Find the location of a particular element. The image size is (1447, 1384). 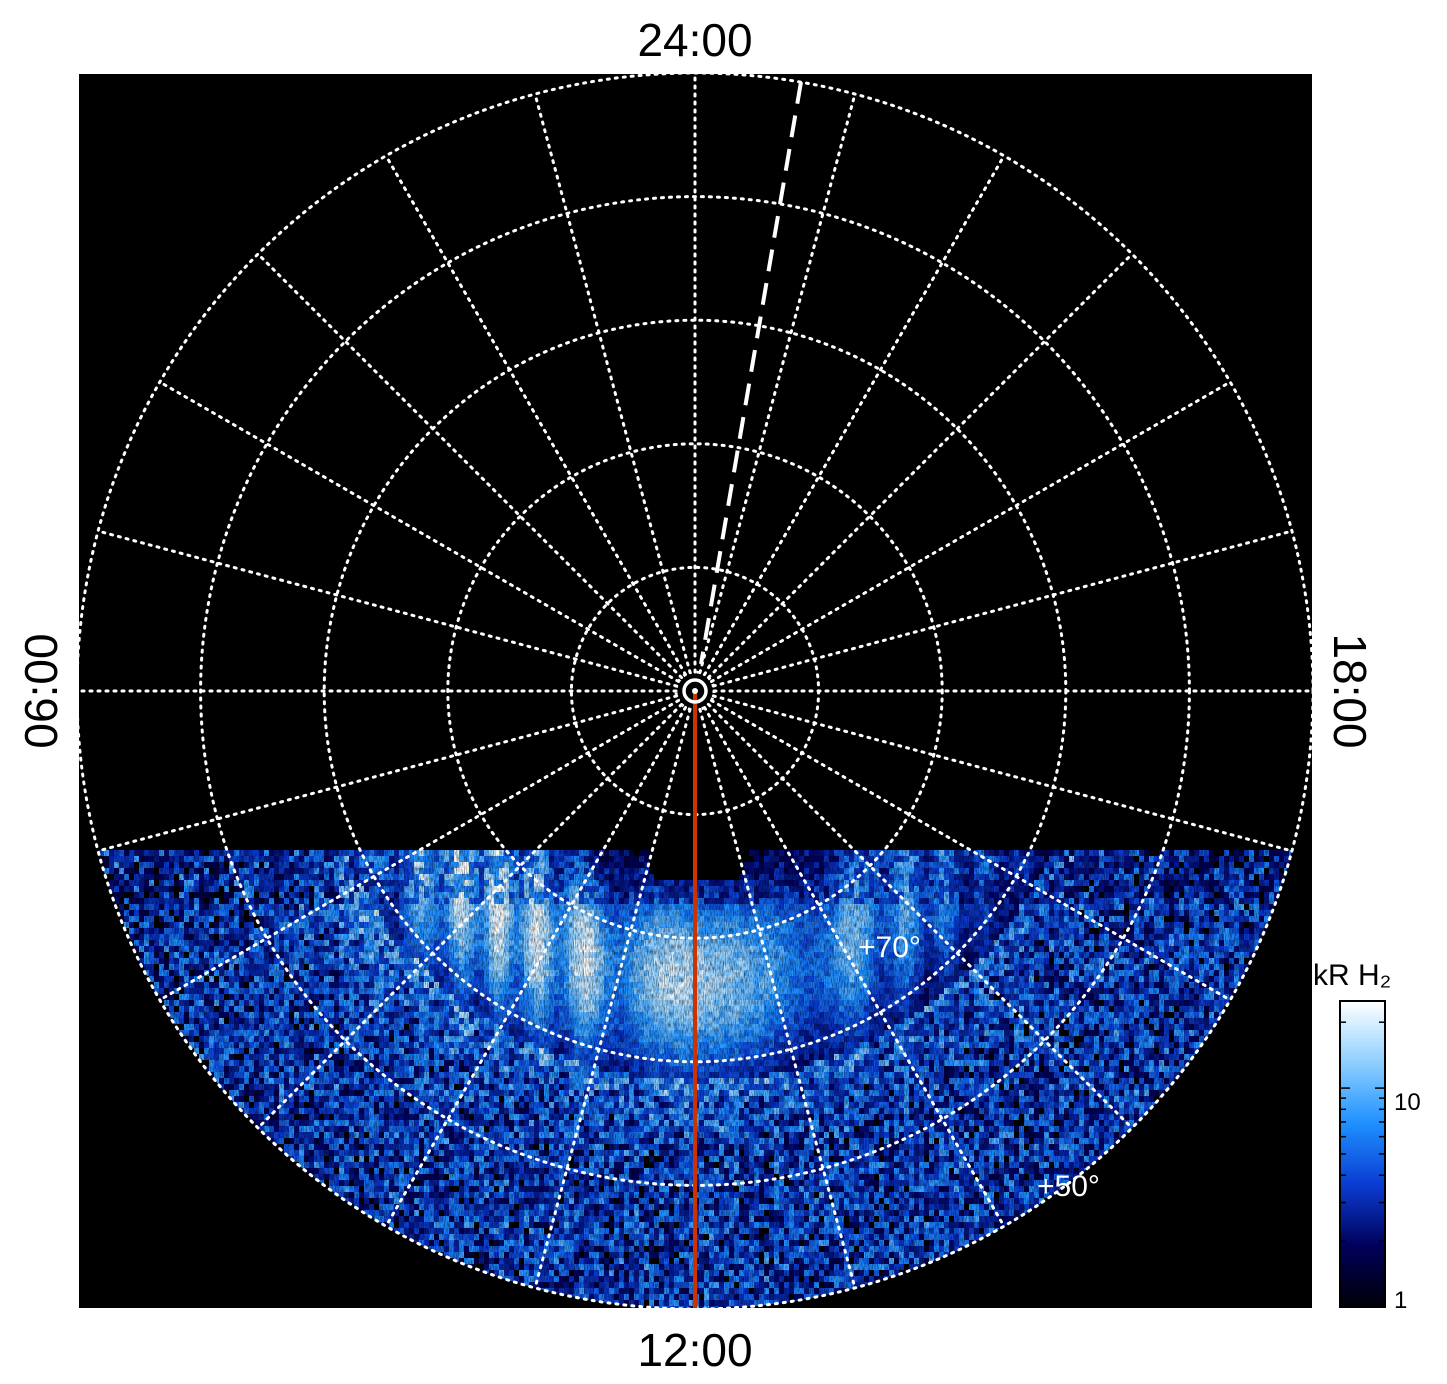

pole-marker-dot is located at coordinates (695, 691).